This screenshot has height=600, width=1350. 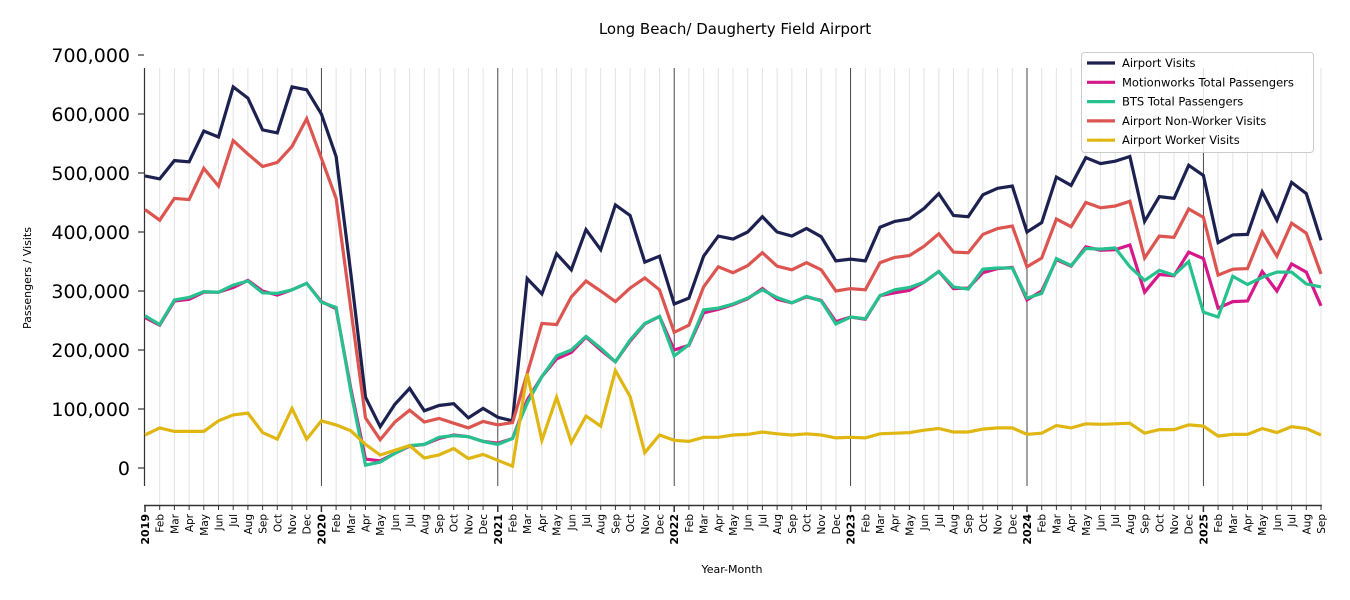 What do you see at coordinates (674, 529) in the screenshot?
I see `x-tick-year-label: 2022` at bounding box center [674, 529].